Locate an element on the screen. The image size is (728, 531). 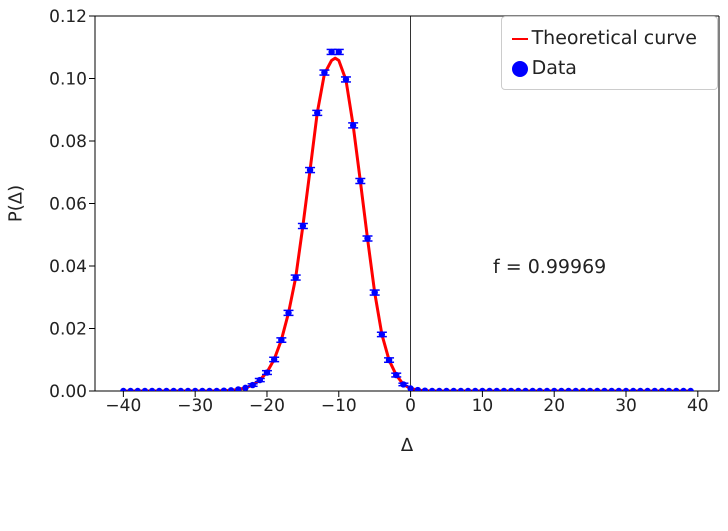
legend-label: Data is located at coordinates (554, 68).